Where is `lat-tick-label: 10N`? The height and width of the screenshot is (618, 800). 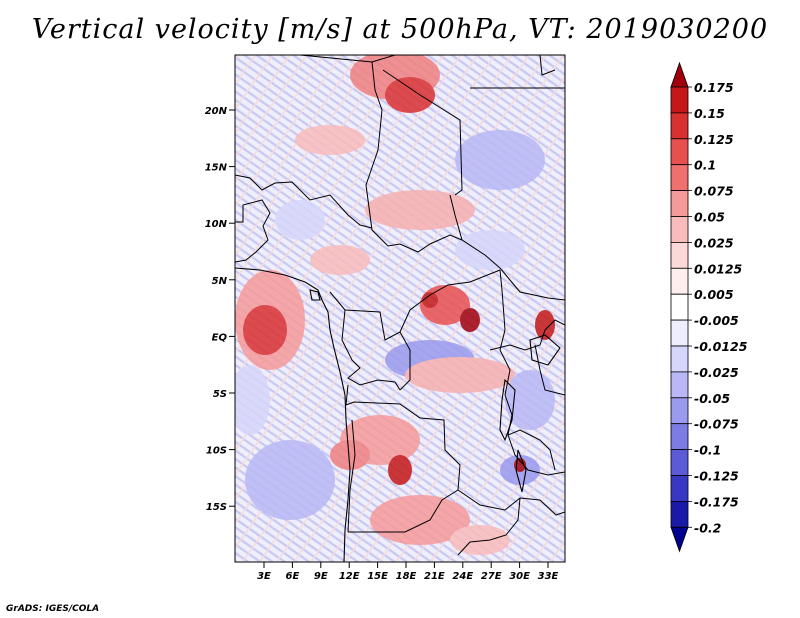 lat-tick-label: 10N is located at coordinates (216, 224).